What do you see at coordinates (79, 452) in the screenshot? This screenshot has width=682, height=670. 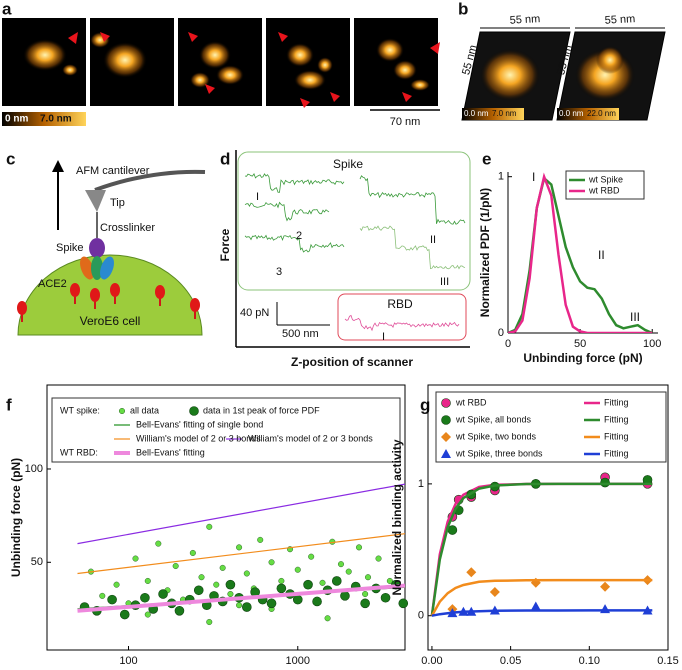 I see `legend-group: WT RBD:` at bounding box center [79, 452].